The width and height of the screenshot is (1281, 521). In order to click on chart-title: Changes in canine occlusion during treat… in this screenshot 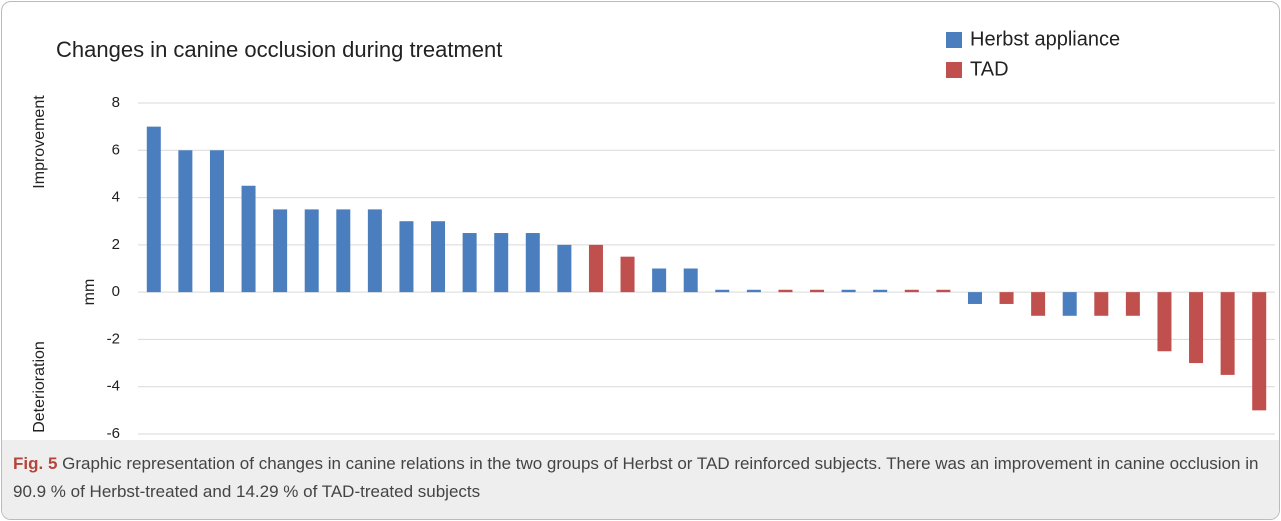, I will do `click(279, 49)`.